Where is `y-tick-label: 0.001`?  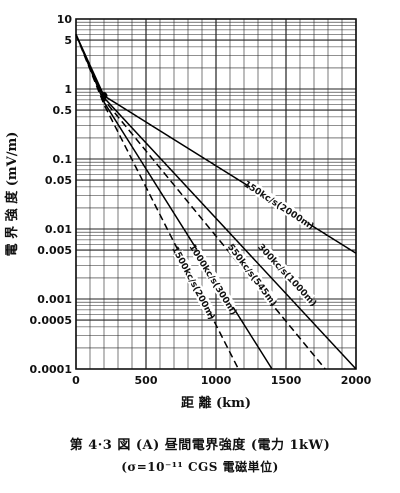 y-tick-label: 0.001 is located at coordinates (54, 299).